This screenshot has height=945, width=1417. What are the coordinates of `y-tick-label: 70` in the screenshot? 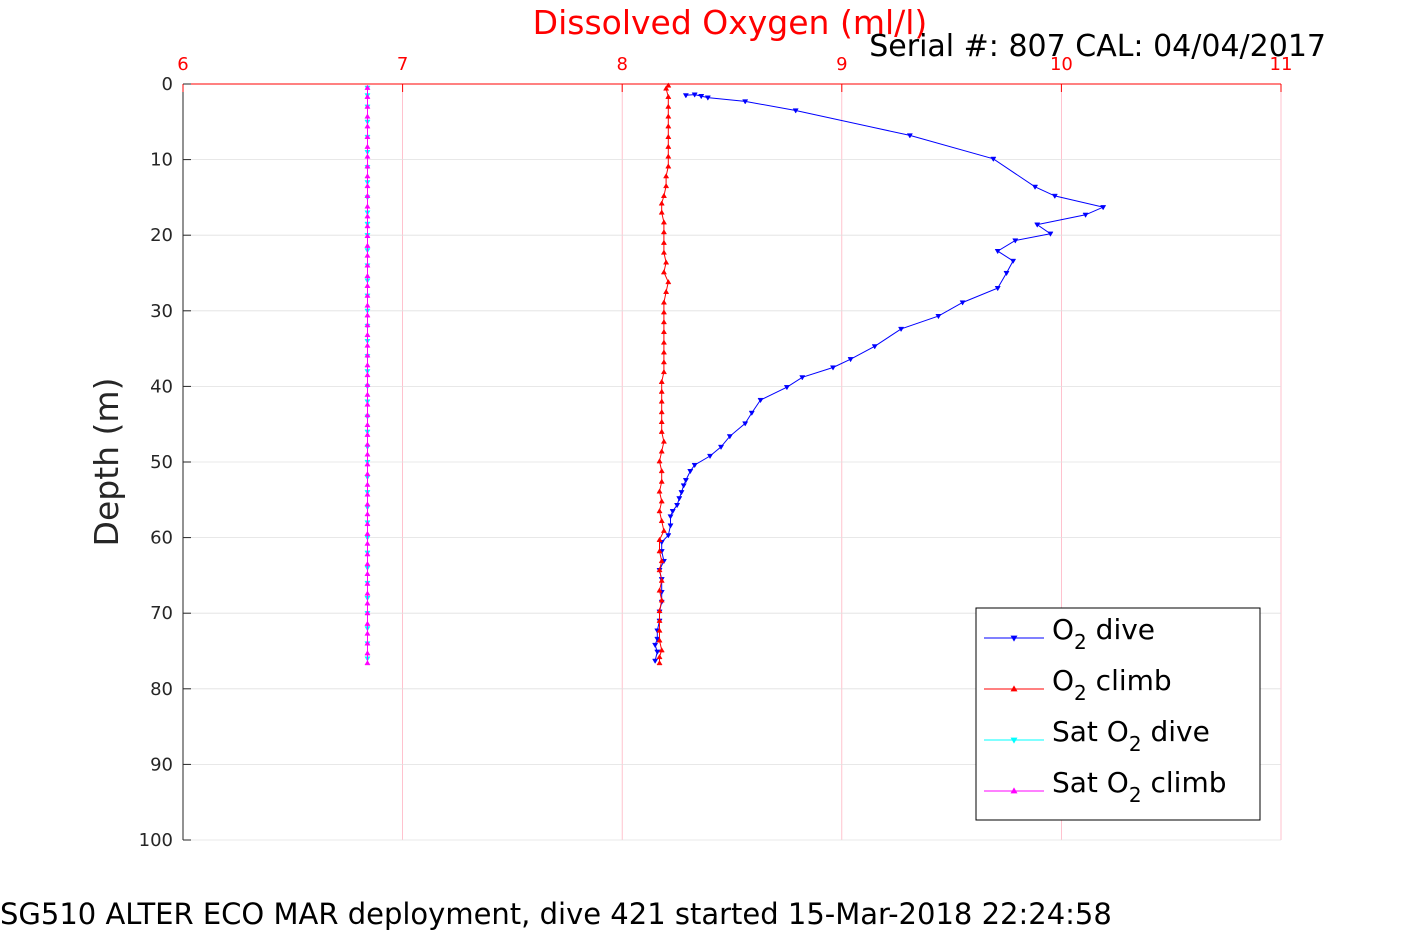 It's located at (161, 613).